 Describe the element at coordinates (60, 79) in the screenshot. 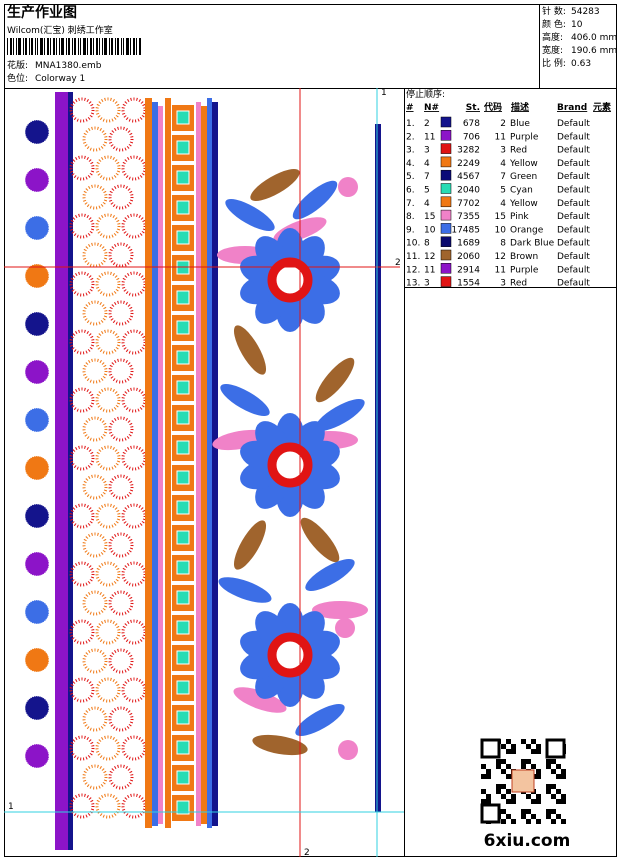

I see `colorway: Colorway 1` at that location.